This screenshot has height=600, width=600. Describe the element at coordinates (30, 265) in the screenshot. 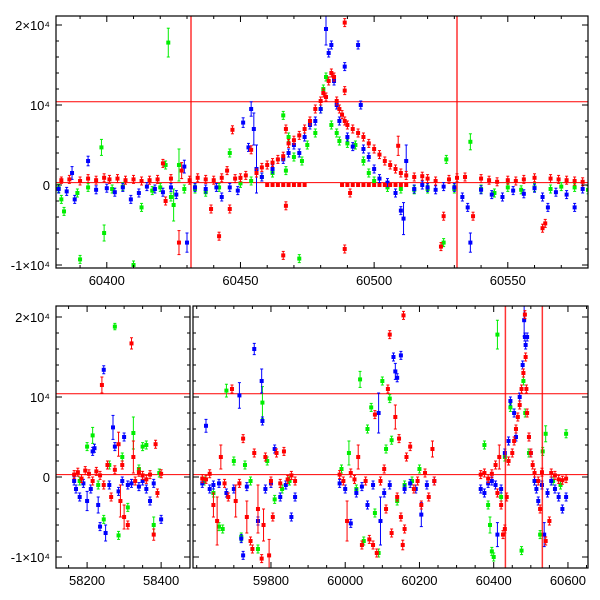

I see `y-tick-label: -1×10⁴` at that location.